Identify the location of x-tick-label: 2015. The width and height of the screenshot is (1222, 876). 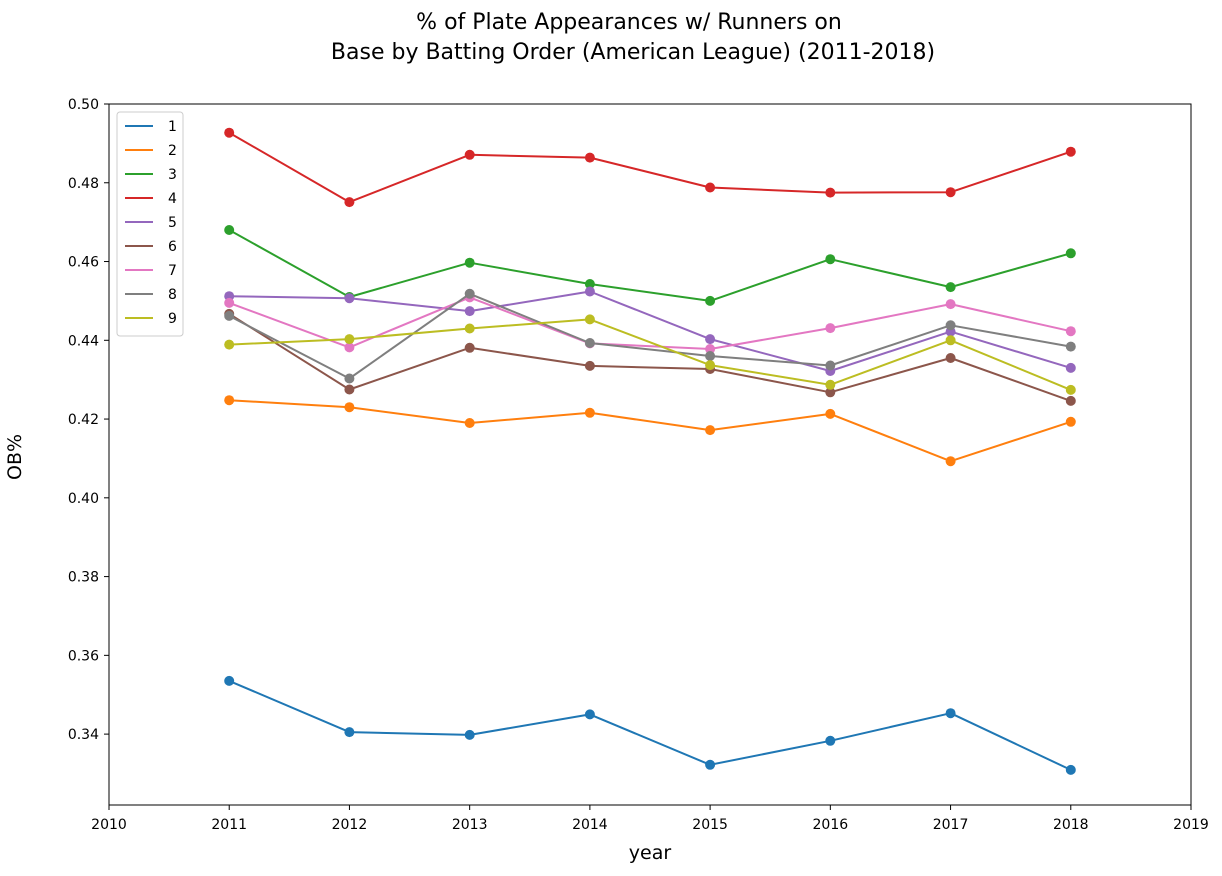
(710, 825).